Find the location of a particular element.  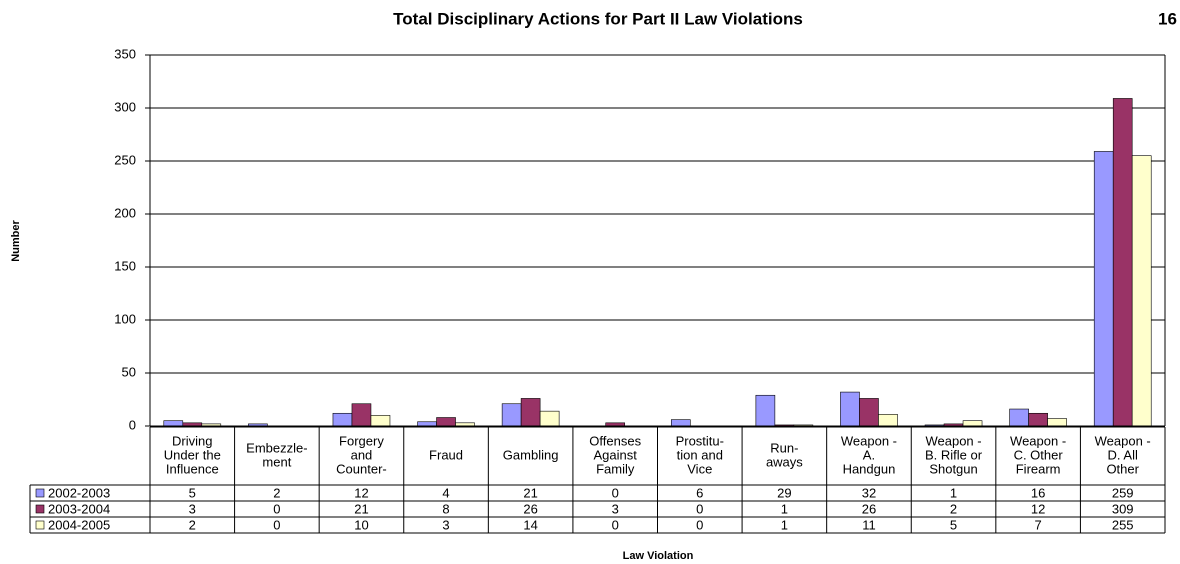

table-value: 14 is located at coordinates (530, 524).